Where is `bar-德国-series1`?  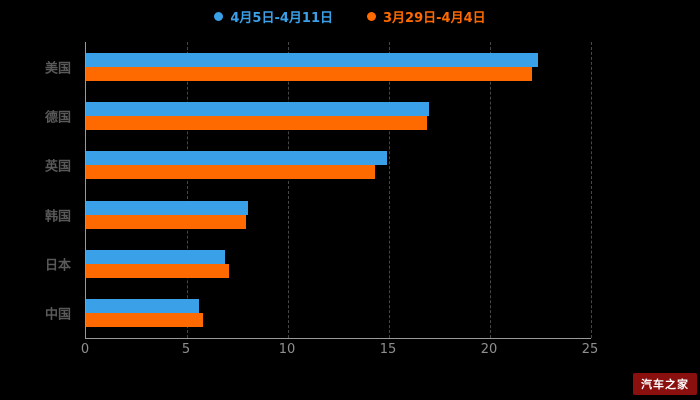
bar-德国-series1 is located at coordinates (258, 108).